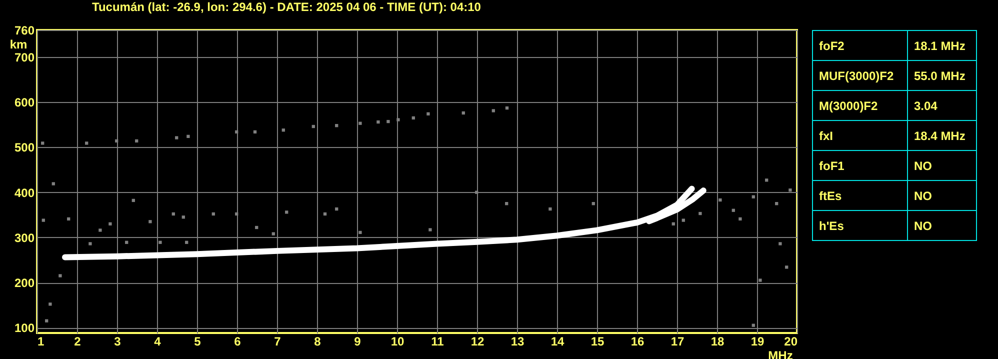 Image resolution: width=998 pixels, height=359 pixels. What do you see at coordinates (24, 193) in the screenshot?
I see `y-tick-label: 400` at bounding box center [24, 193].